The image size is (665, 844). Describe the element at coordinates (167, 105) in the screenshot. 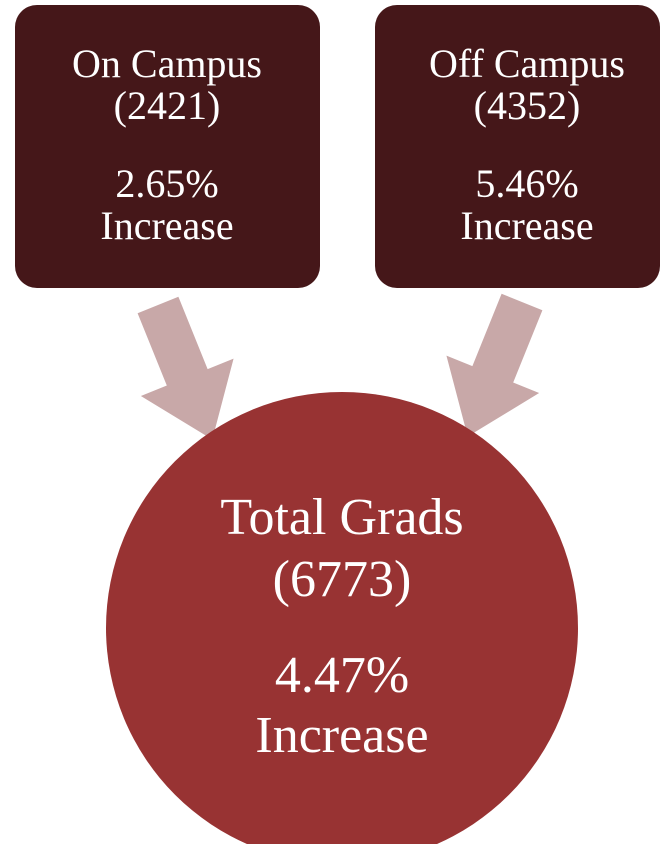

I see `node-count: (2421)` at that location.